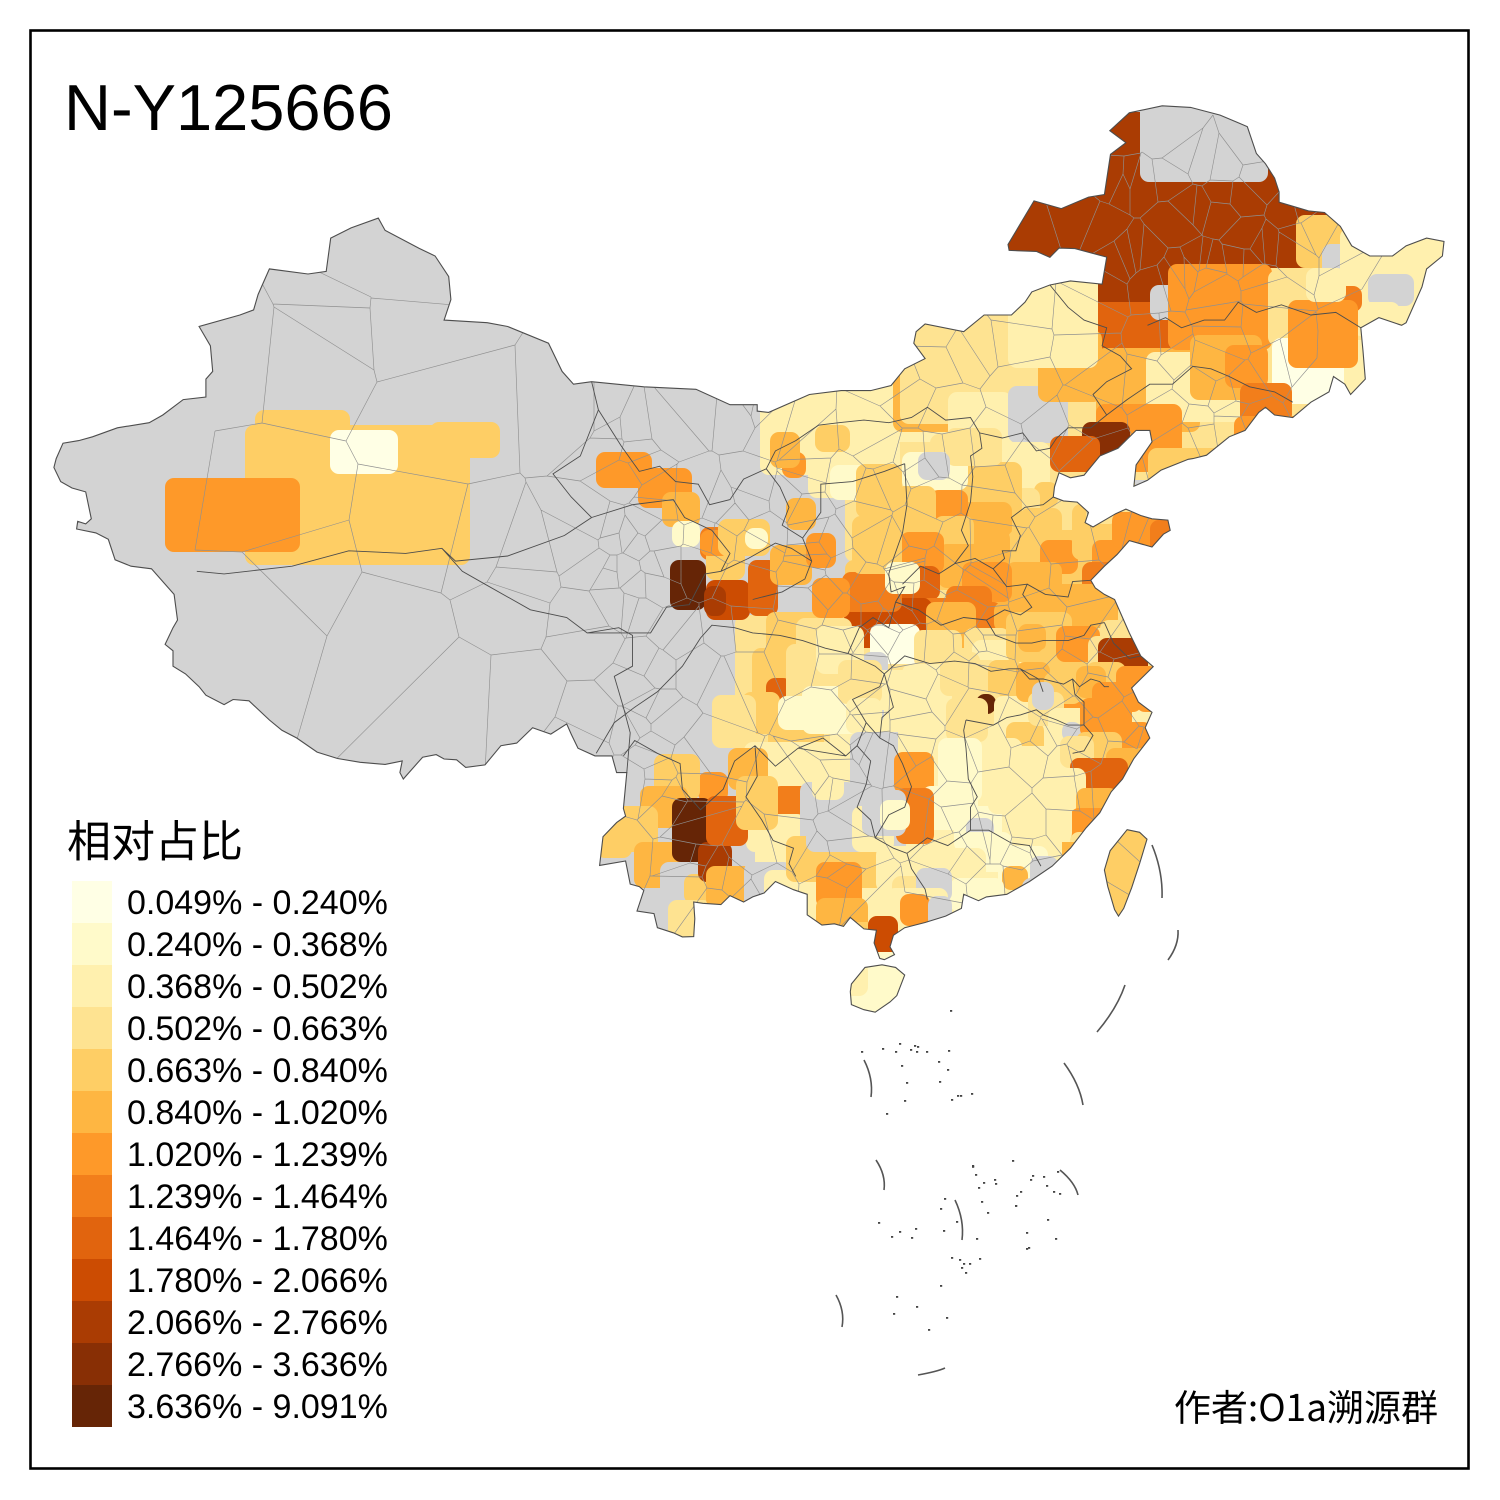  What do you see at coordinates (257, 1407) in the screenshot?
I see `svg-text: 3.636% - 9.091%` at bounding box center [257, 1407].